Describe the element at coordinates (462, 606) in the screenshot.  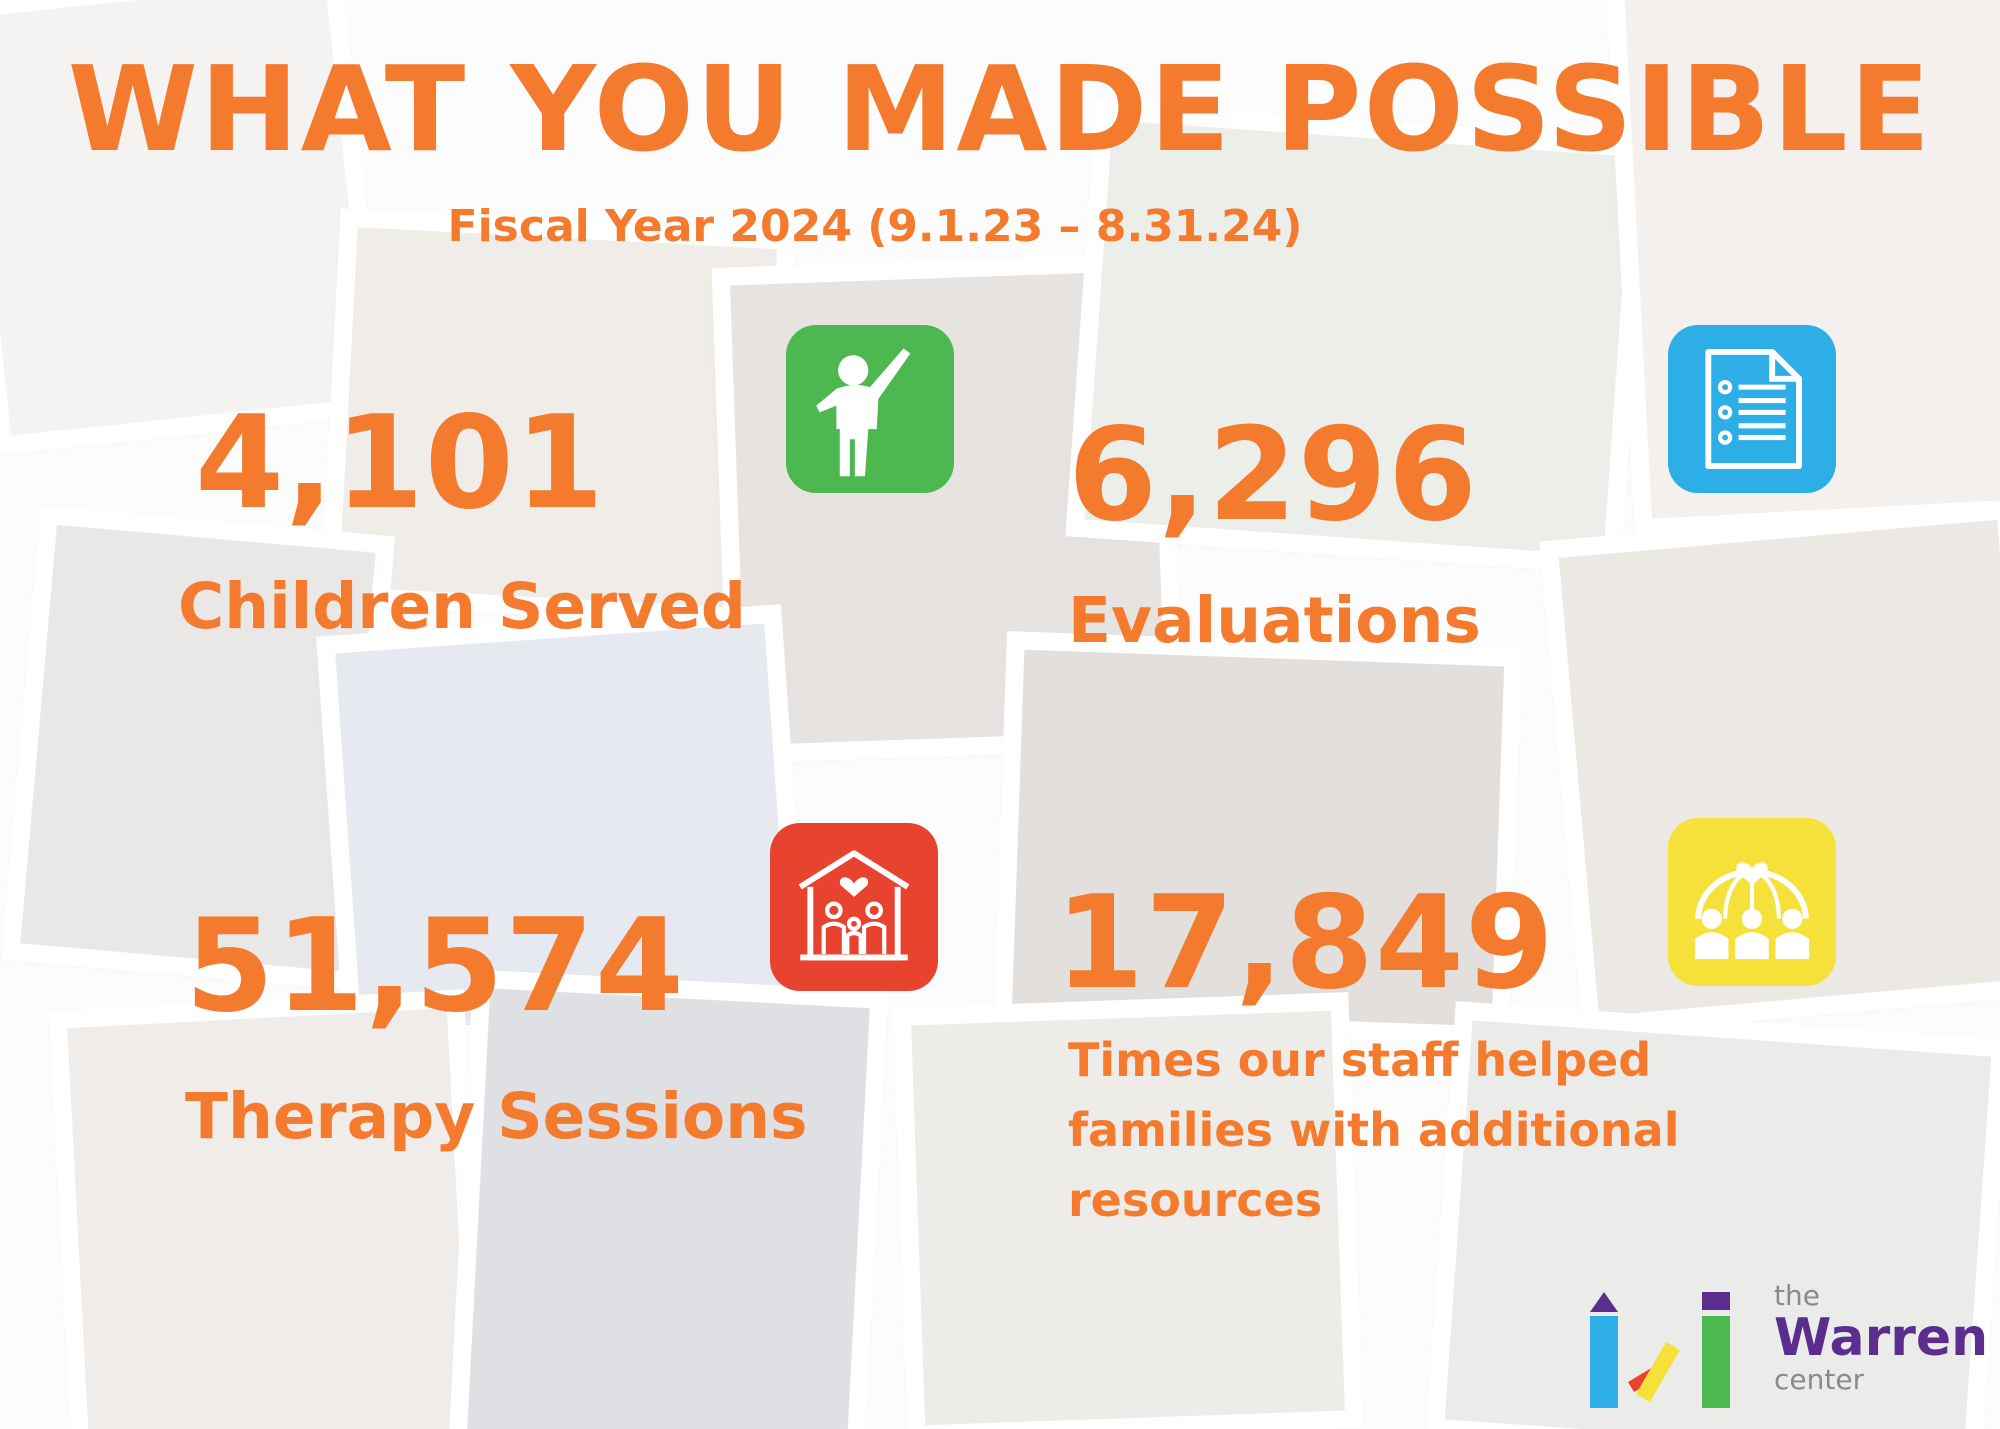
I see `stat-label: Children Served` at that location.